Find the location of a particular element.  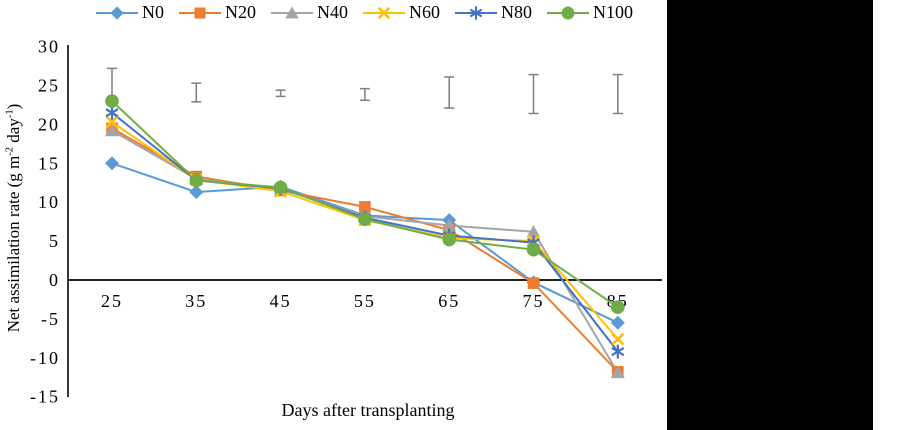

error-bars is located at coordinates (365, 91).